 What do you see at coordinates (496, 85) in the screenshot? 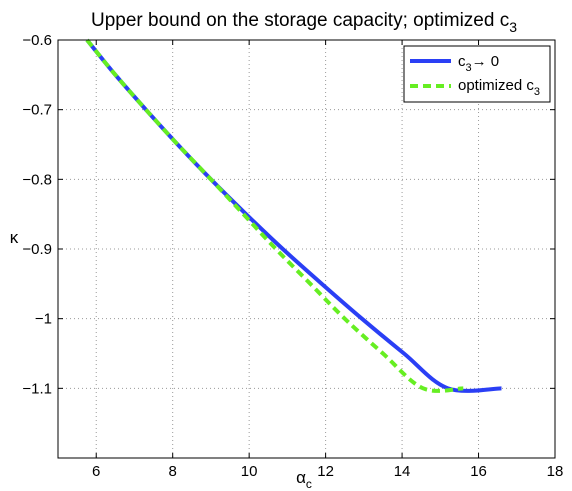
I see `legend-label-optimized-c3: optimized c` at bounding box center [496, 85].